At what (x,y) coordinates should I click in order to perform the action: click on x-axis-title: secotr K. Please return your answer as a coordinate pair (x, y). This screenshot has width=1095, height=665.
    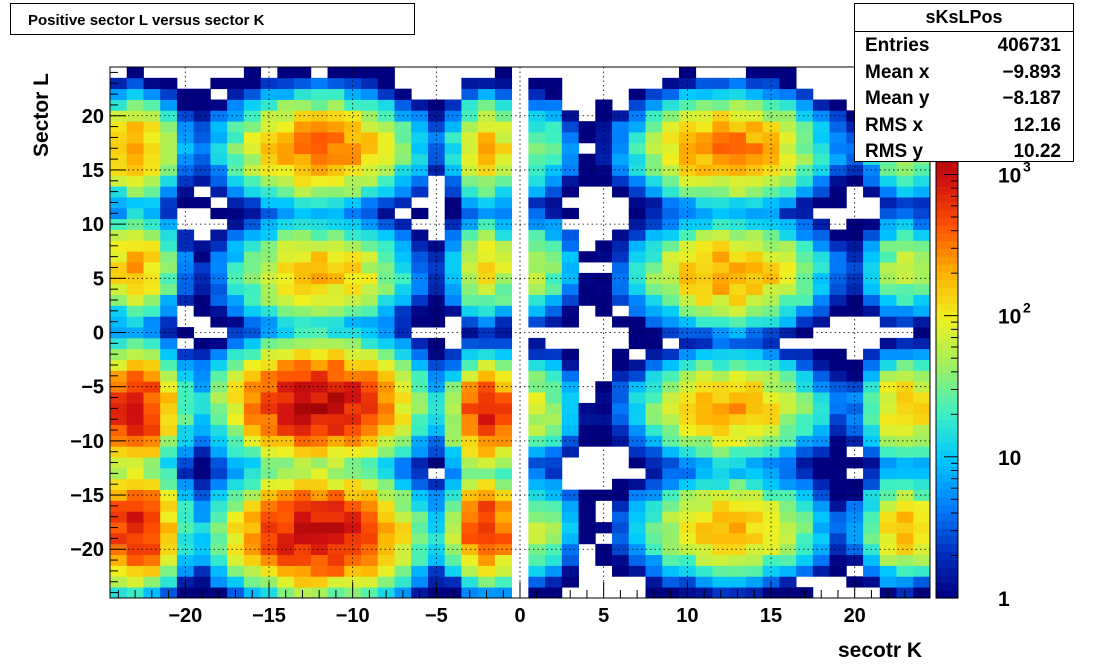
    Looking at the image, I should click on (880, 650).